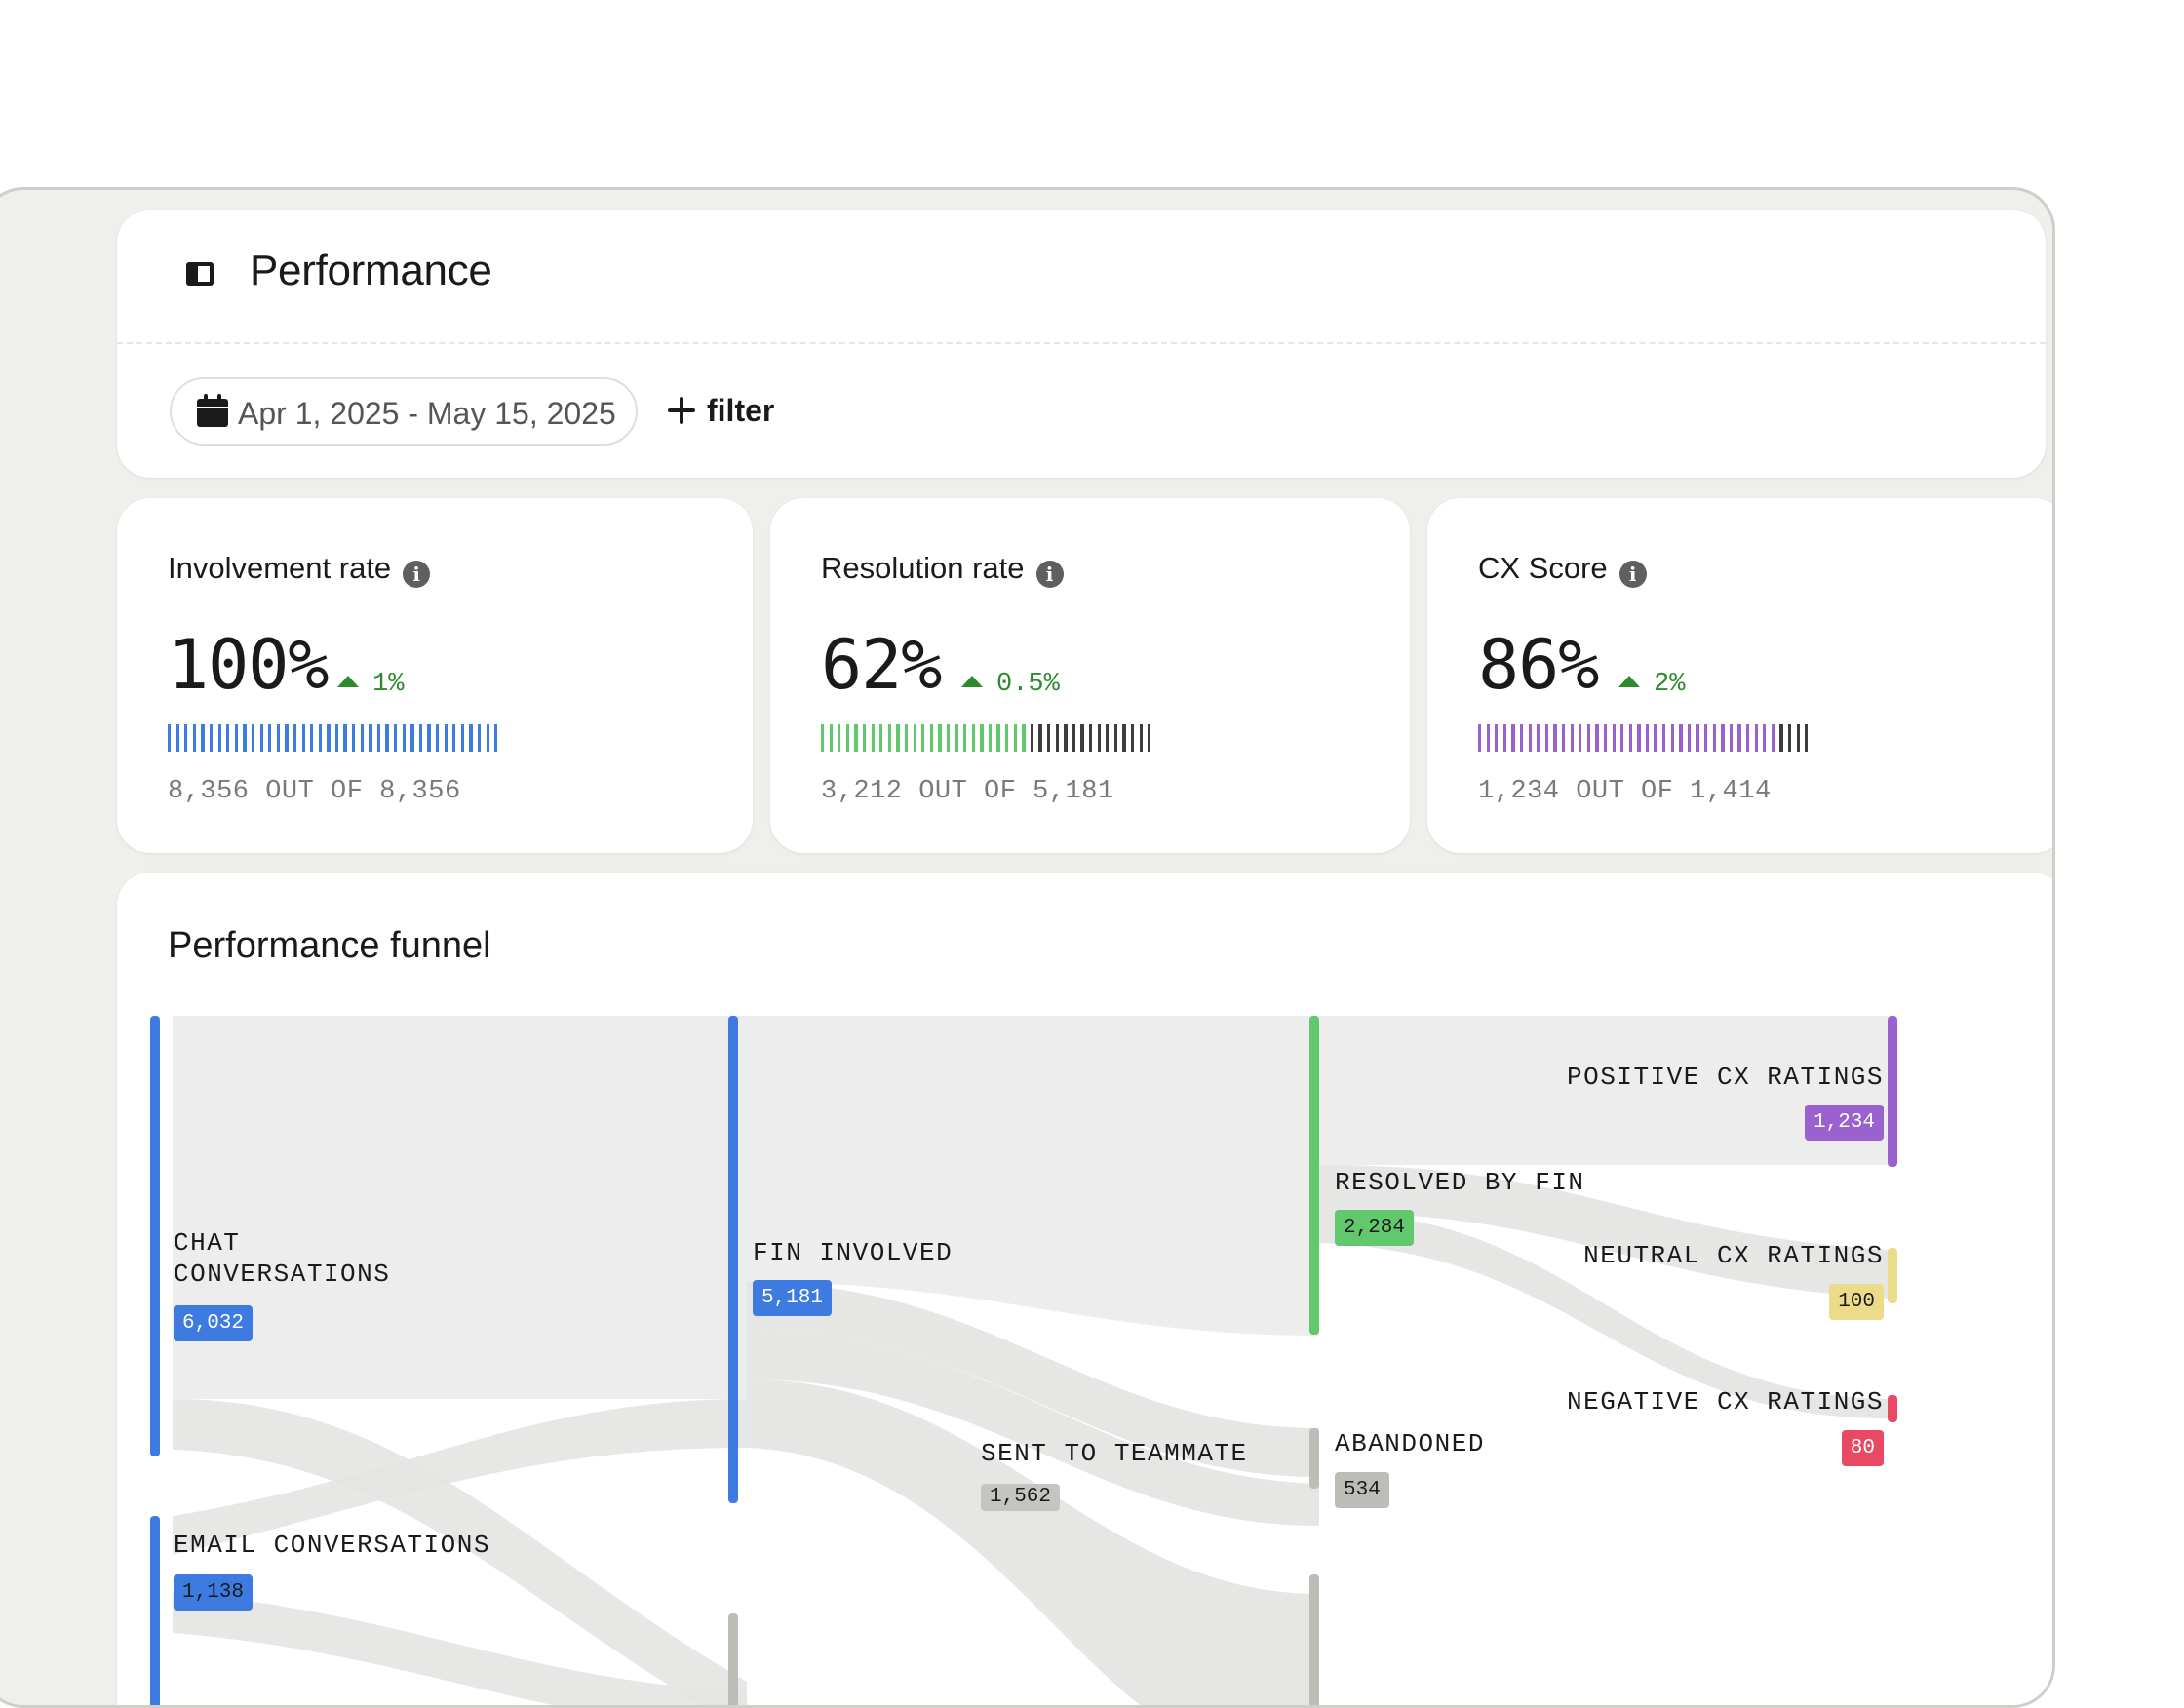  I want to click on node-bar-negative, so click(1892, 1408).